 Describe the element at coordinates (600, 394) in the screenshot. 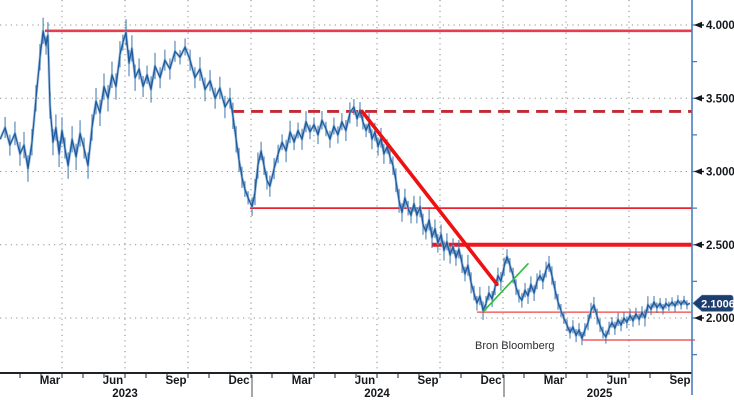

I see `year-label: 2025` at that location.